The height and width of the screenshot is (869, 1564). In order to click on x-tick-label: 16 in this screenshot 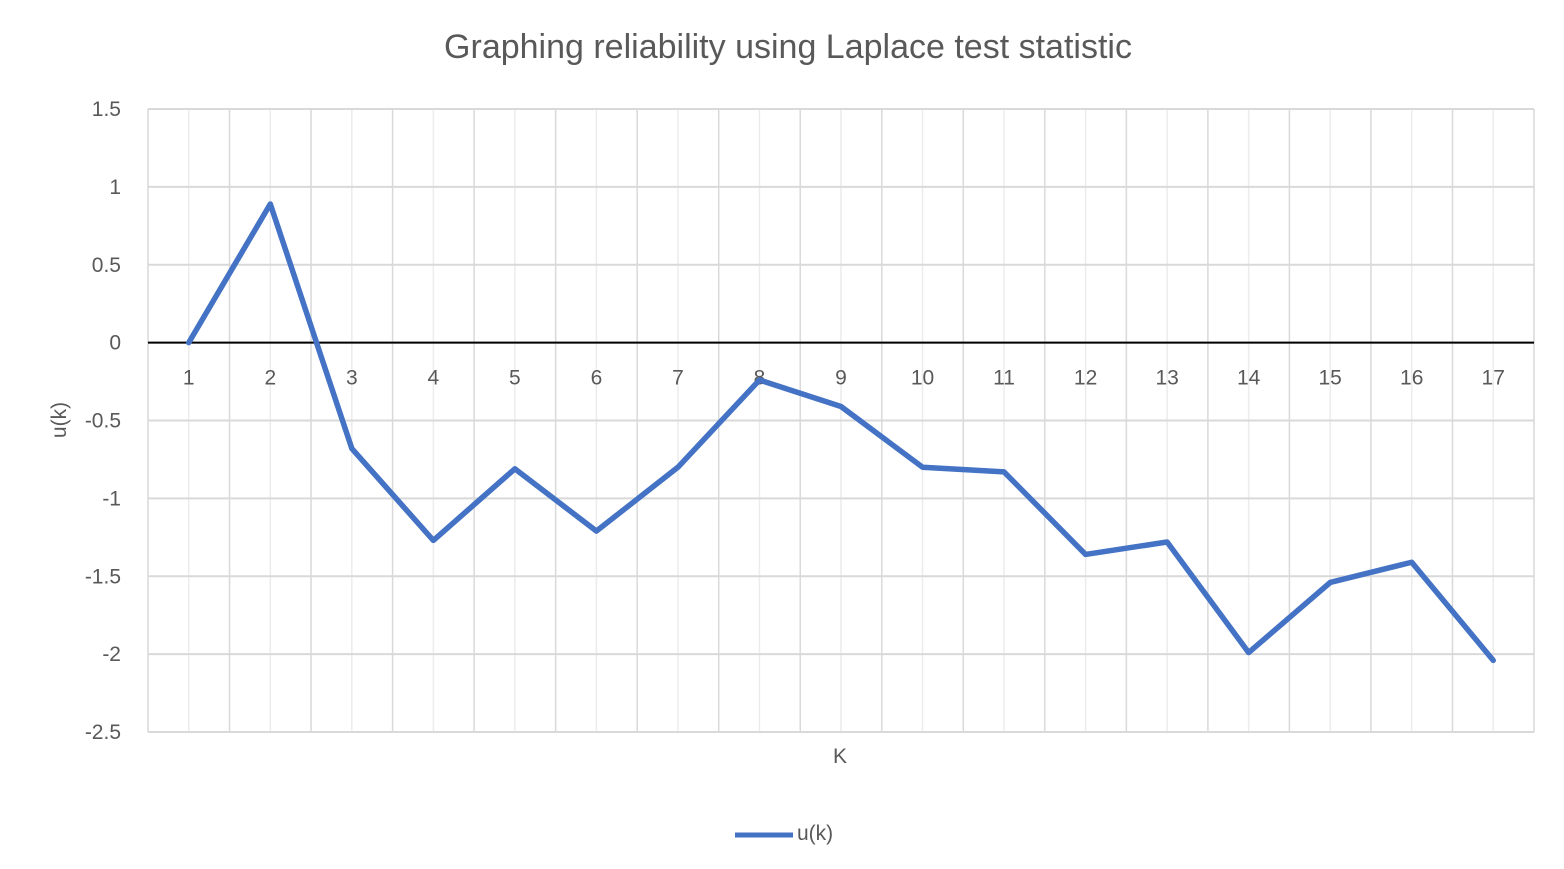, I will do `click(1411, 378)`.